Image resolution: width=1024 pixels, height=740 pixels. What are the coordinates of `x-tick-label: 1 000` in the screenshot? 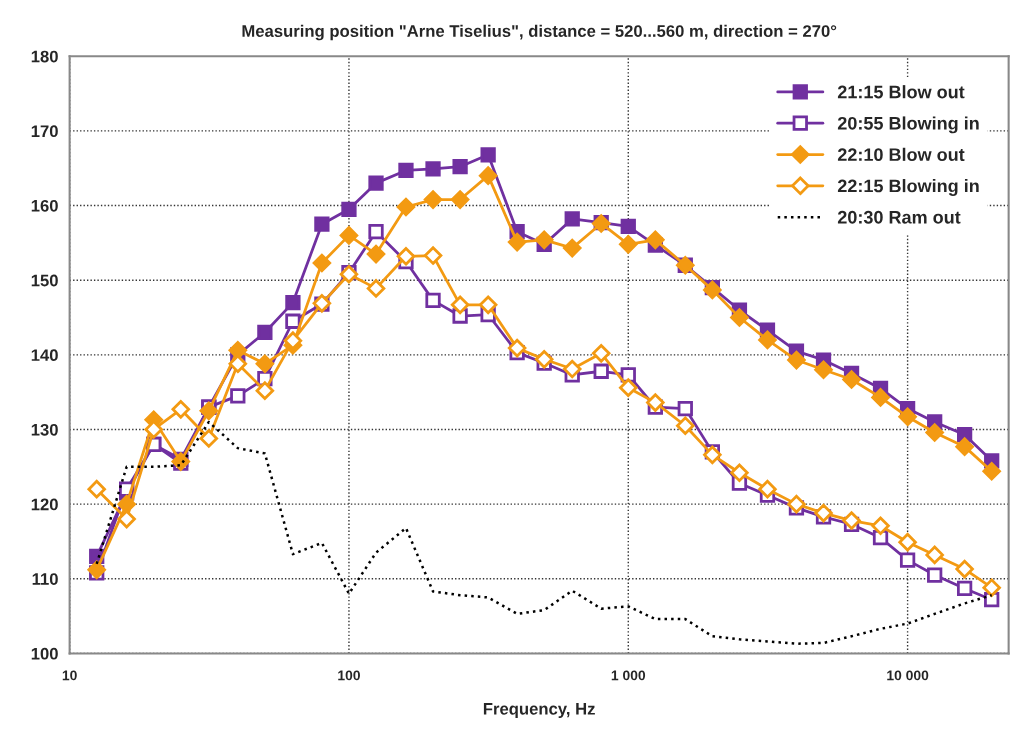 It's located at (628, 675).